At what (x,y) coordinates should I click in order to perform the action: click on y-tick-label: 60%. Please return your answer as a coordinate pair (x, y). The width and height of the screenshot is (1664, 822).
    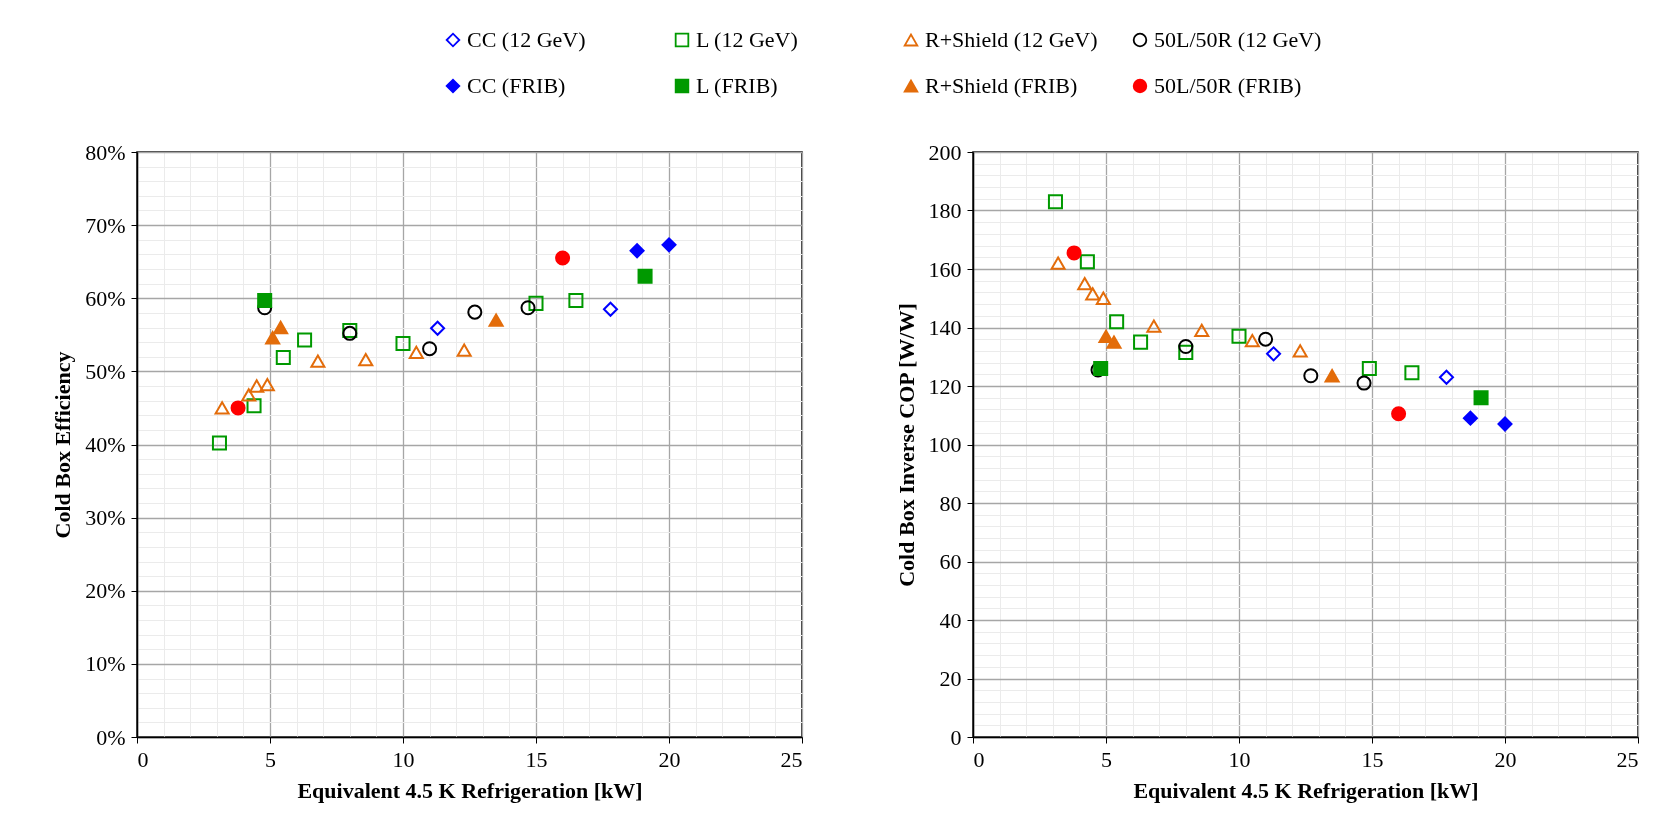
    Looking at the image, I should click on (105, 298).